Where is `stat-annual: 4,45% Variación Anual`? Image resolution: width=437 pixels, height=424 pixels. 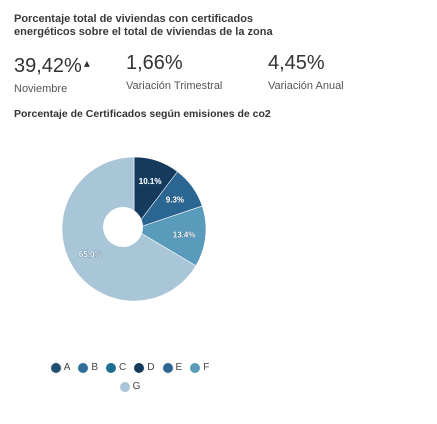 stat-annual: 4,45% Variación Anual is located at coordinates (306, 71).